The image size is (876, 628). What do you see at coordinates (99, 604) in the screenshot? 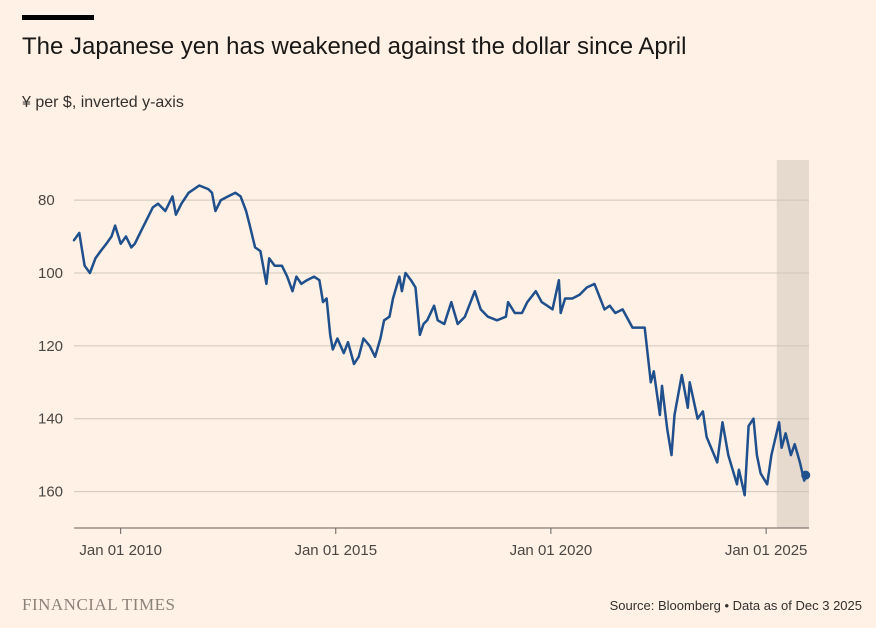
I see `brand-logo: FINANCIAL TIMES` at bounding box center [99, 604].